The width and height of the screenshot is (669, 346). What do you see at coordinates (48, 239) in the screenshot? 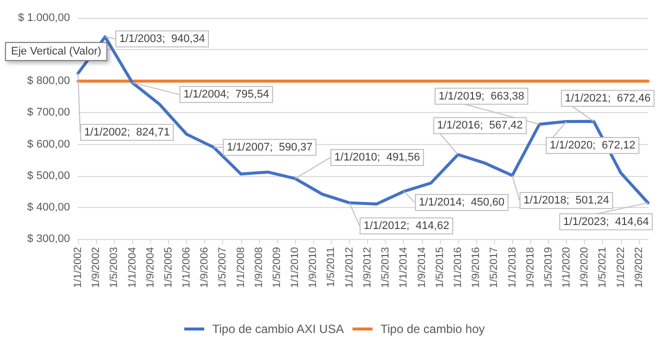
I see `y-tick-label: $ 300,00` at bounding box center [48, 239].